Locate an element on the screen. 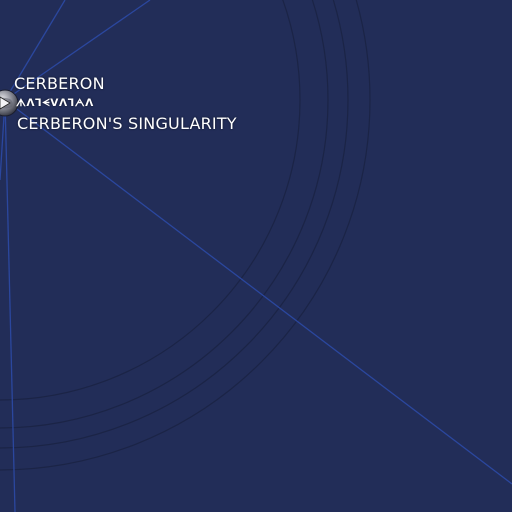  planet-aurebesh-label: ᗑᐱᒣᗕᐯᐱᒣᗅᐱ is located at coordinates (55, 103).